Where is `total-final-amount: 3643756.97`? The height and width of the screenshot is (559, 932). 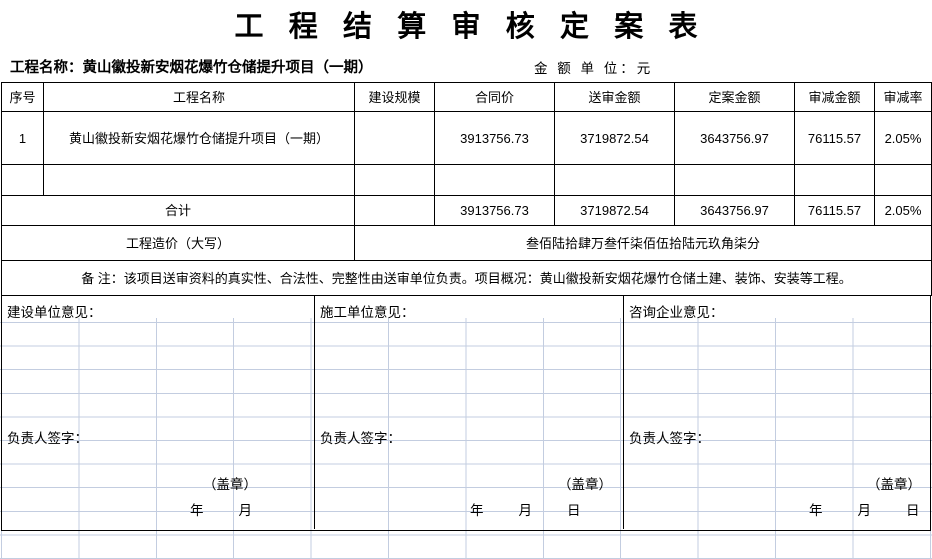 total-final-amount: 3643756.97 is located at coordinates (734, 210).